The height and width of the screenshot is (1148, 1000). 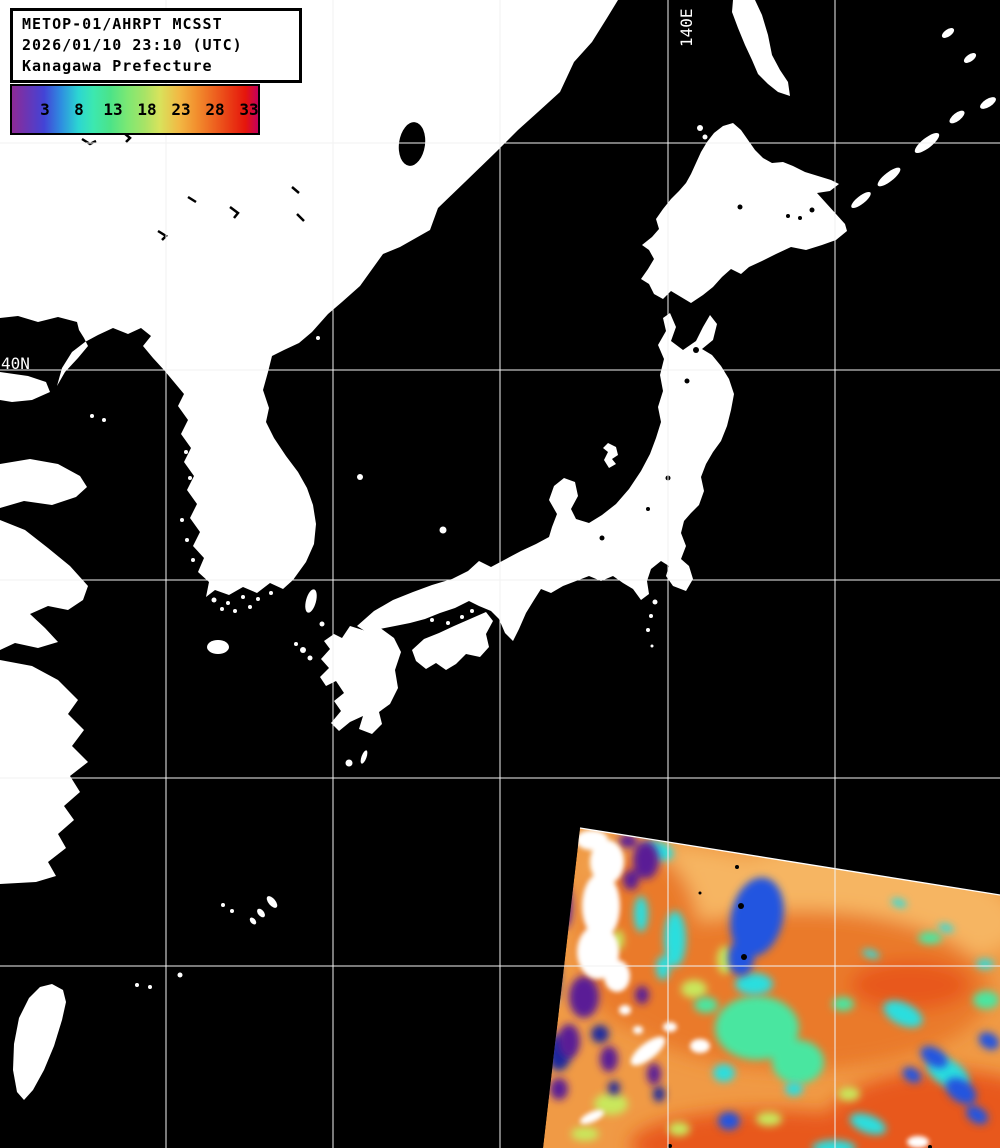 What do you see at coordinates (43, 483) in the screenshot?
I see `landmass-shandong-peninsula` at bounding box center [43, 483].